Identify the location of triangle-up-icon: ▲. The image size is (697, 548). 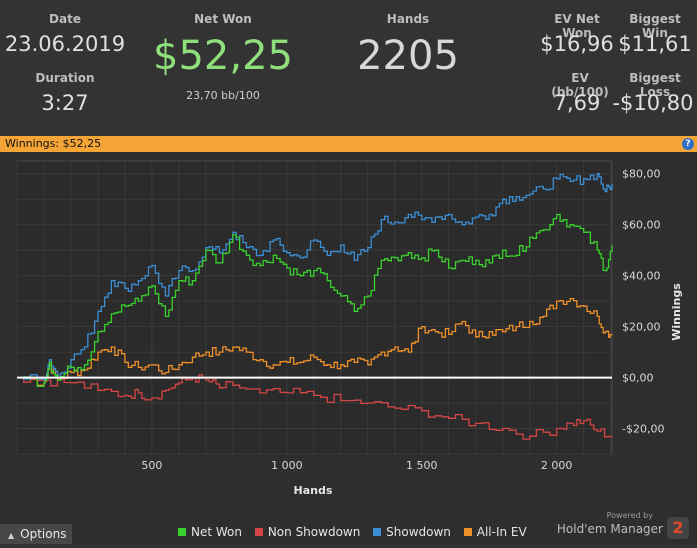
(11, 535).